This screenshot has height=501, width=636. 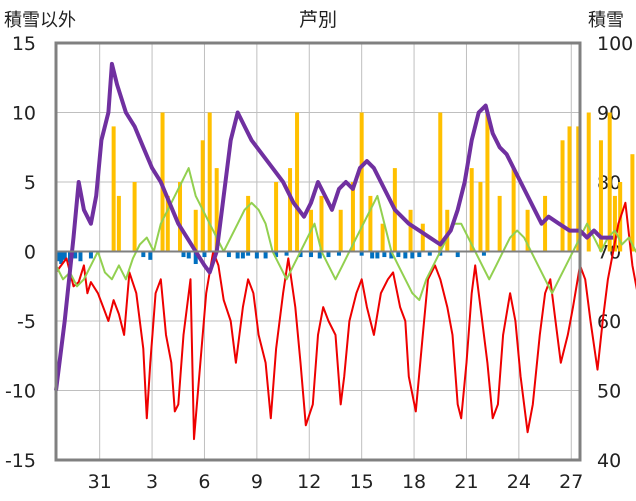 What do you see at coordinates (609, 392) in the screenshot?
I see `right-tick-label: 50` at bounding box center [609, 392].